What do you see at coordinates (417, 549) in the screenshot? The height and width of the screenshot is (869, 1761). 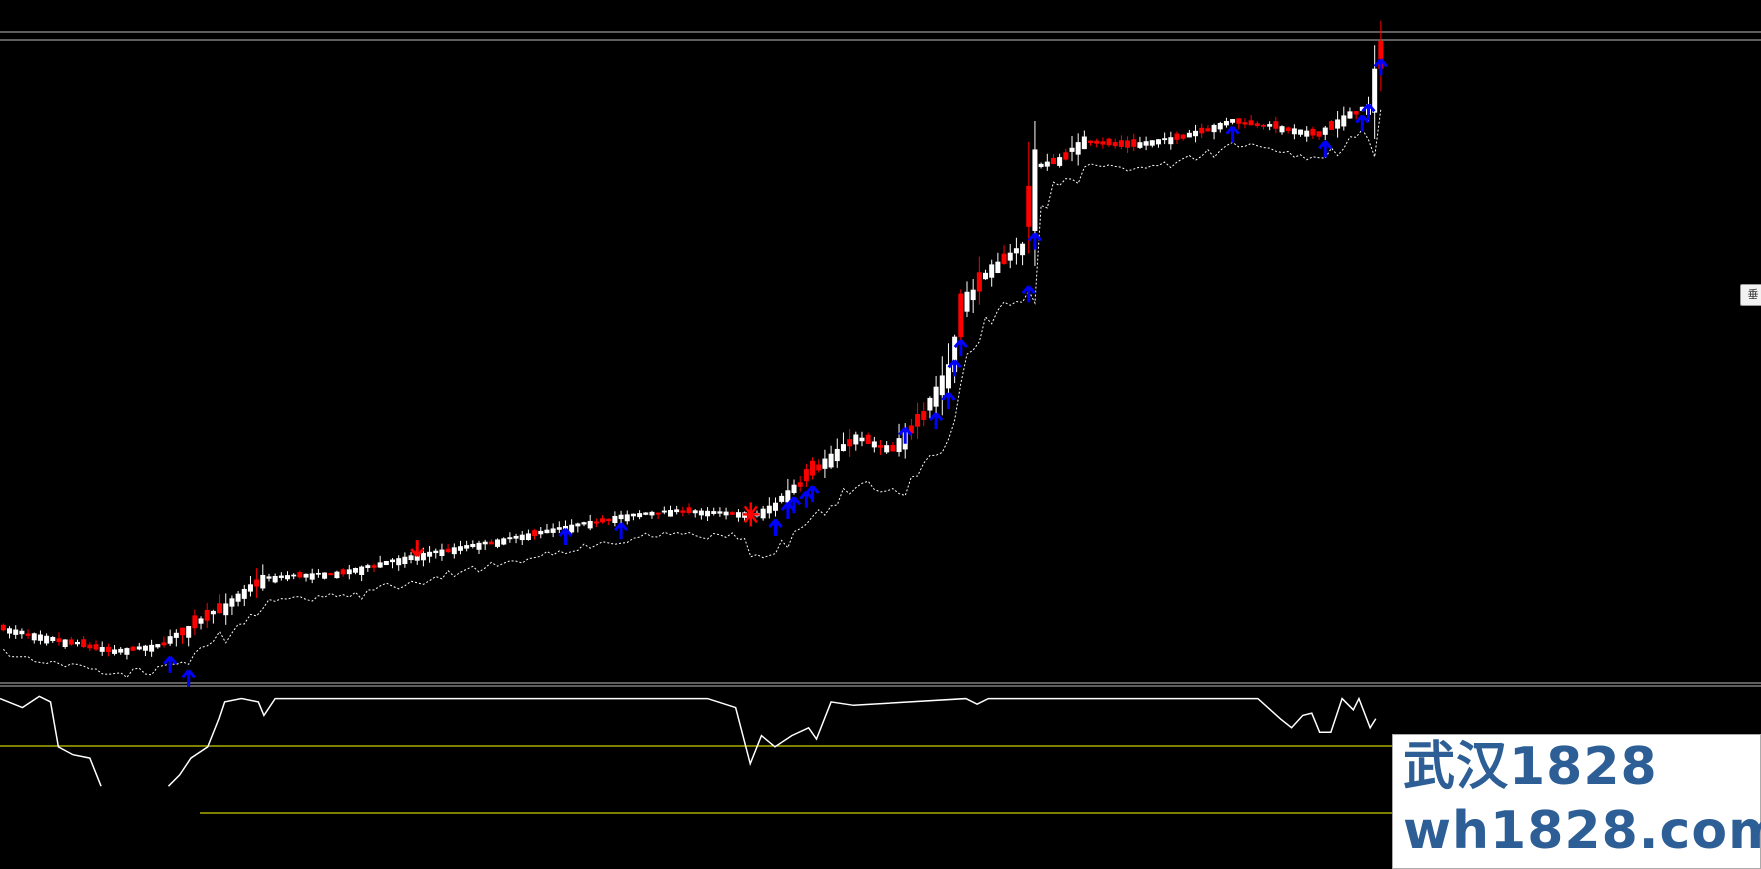 I see `sell-arrow-icon` at bounding box center [417, 549].